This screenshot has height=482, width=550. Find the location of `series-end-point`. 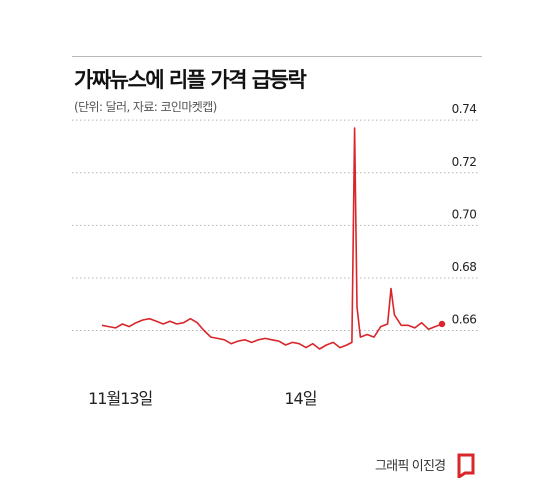

series-end-point is located at coordinates (442, 324).